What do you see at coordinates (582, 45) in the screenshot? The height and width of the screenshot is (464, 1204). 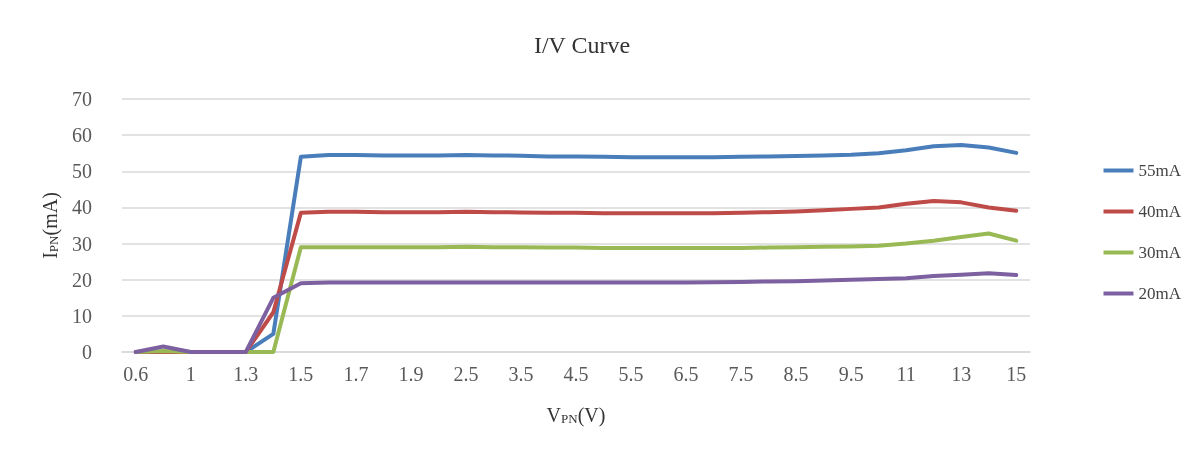 I see `chart-title: I/V Curve` at bounding box center [582, 45].